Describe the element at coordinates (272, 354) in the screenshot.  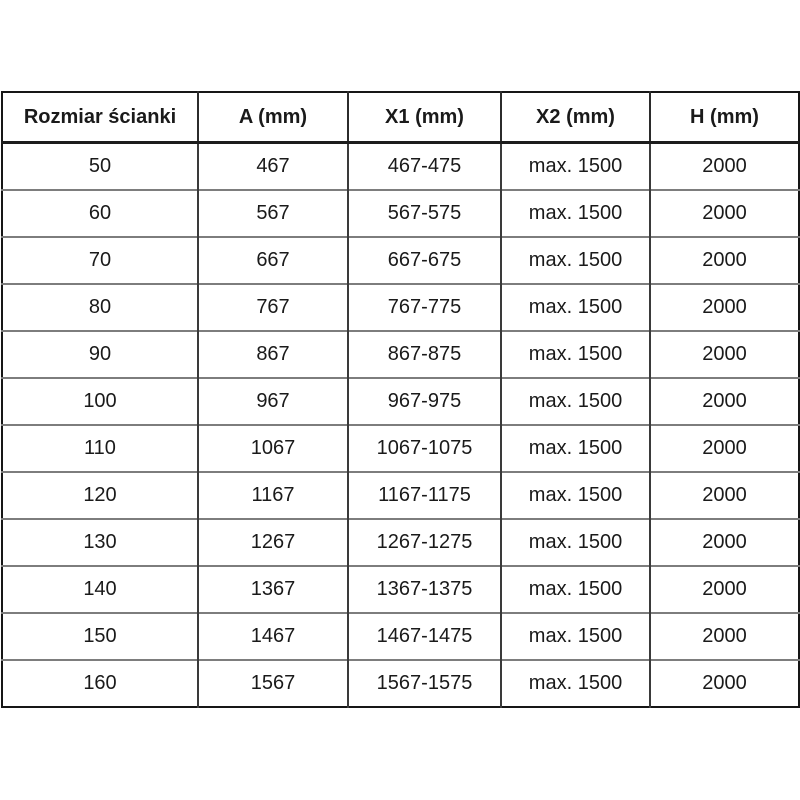
I see `table-cell: 867` at that location.